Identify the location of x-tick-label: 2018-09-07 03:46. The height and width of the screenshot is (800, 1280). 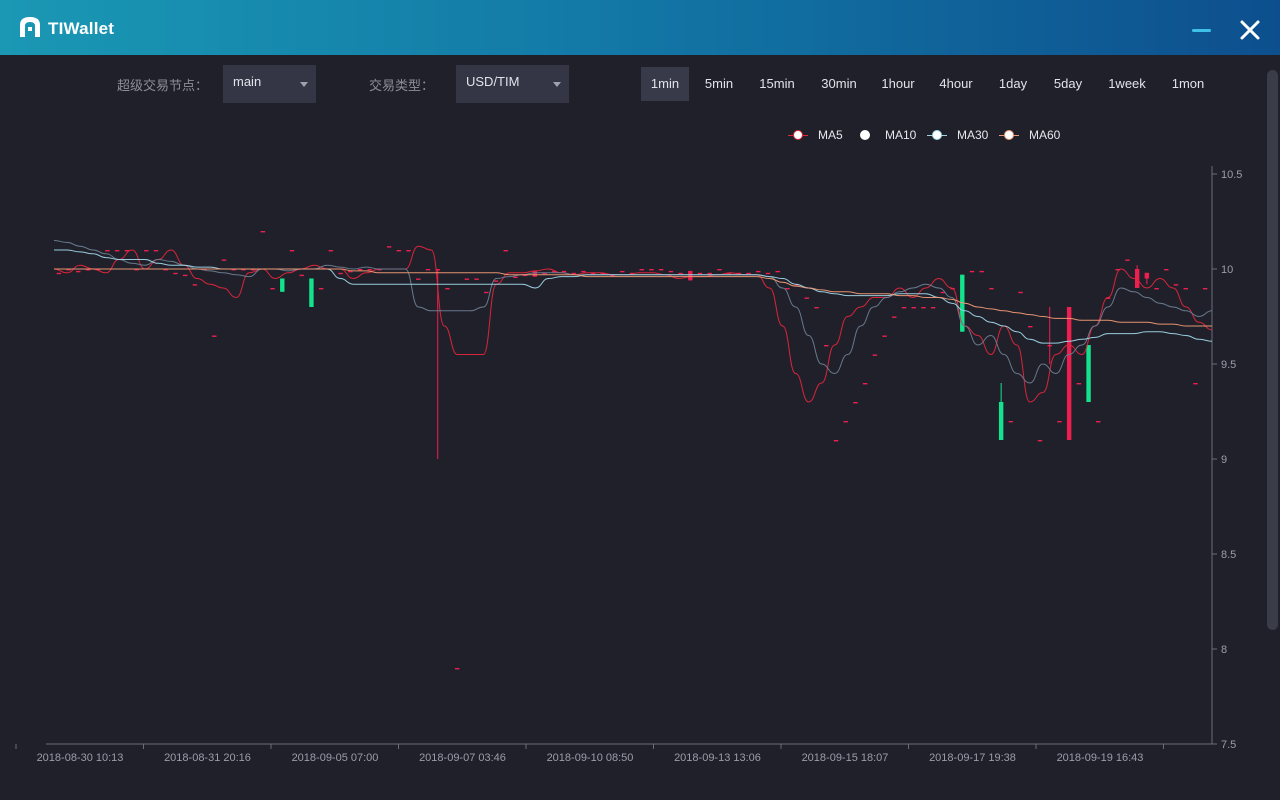
(462, 758).